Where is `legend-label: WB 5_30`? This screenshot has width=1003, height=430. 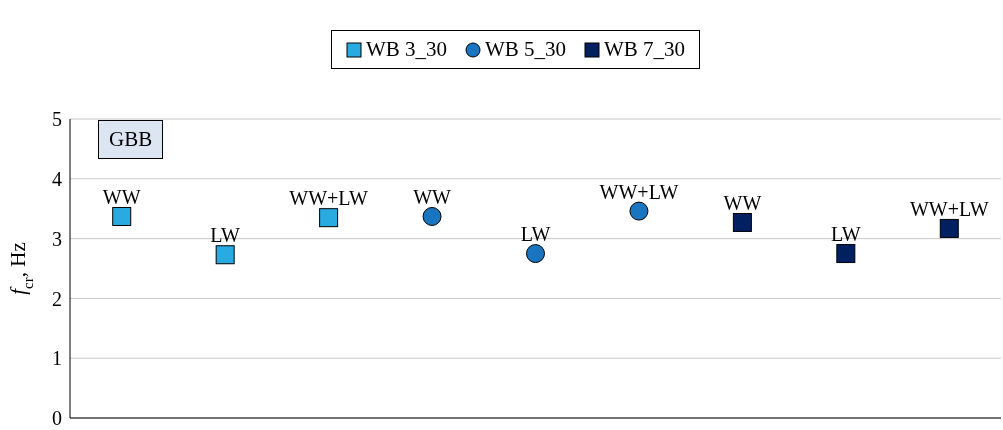
legend-label: WB 5_30 is located at coordinates (525, 49).